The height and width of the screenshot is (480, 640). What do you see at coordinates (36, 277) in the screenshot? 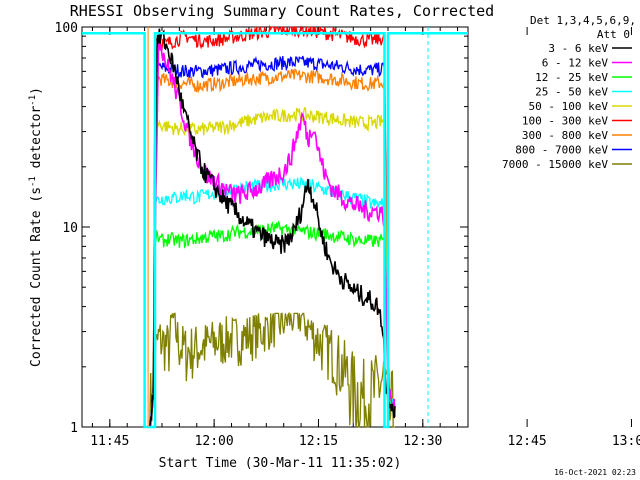
I see `y-label-main: Corrected Count Rate (s` at bounding box center [36, 277].